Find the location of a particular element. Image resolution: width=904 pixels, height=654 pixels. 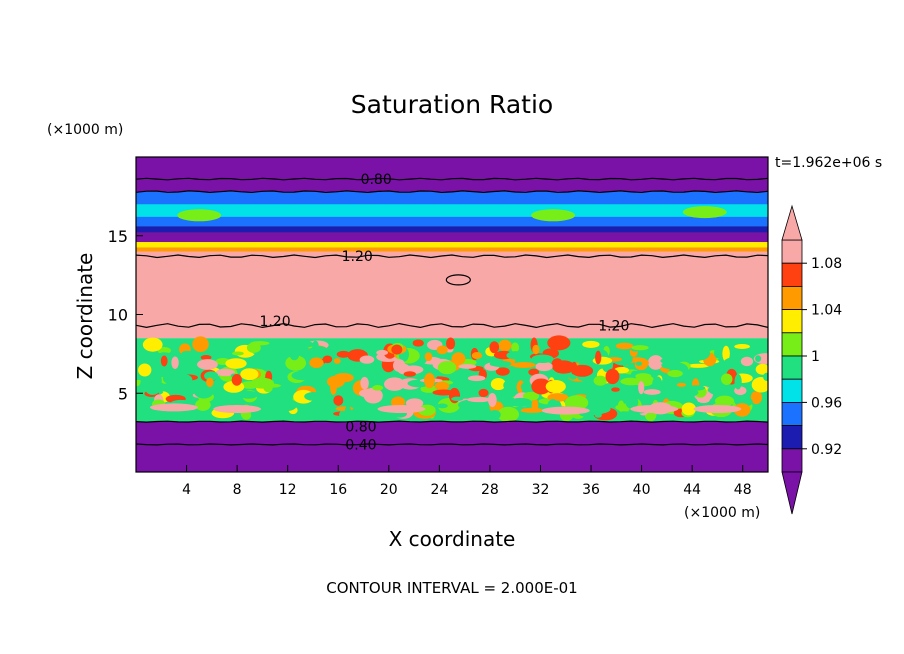

contour-line-1.20-mid is located at coordinates (452, 325).